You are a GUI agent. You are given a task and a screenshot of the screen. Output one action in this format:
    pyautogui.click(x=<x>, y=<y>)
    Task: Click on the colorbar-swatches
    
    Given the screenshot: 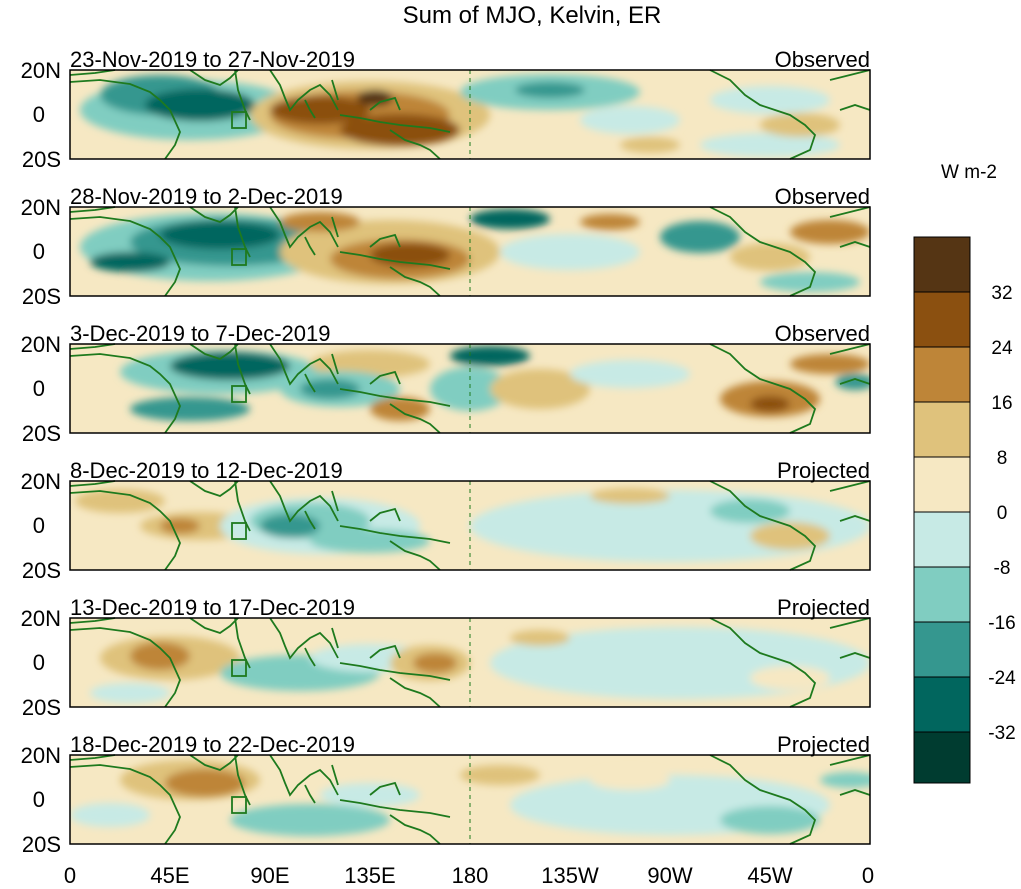 What is the action you would take?
    pyautogui.click(x=942, y=510)
    